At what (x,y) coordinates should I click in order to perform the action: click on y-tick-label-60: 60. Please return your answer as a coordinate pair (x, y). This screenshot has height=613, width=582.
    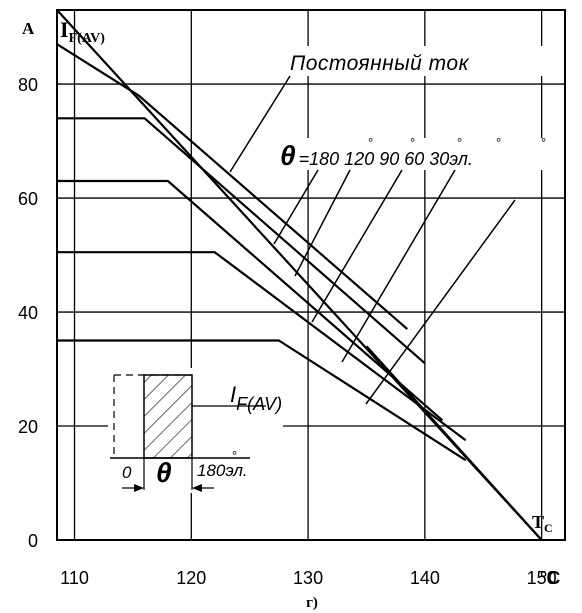
    Looking at the image, I should click on (28, 199).